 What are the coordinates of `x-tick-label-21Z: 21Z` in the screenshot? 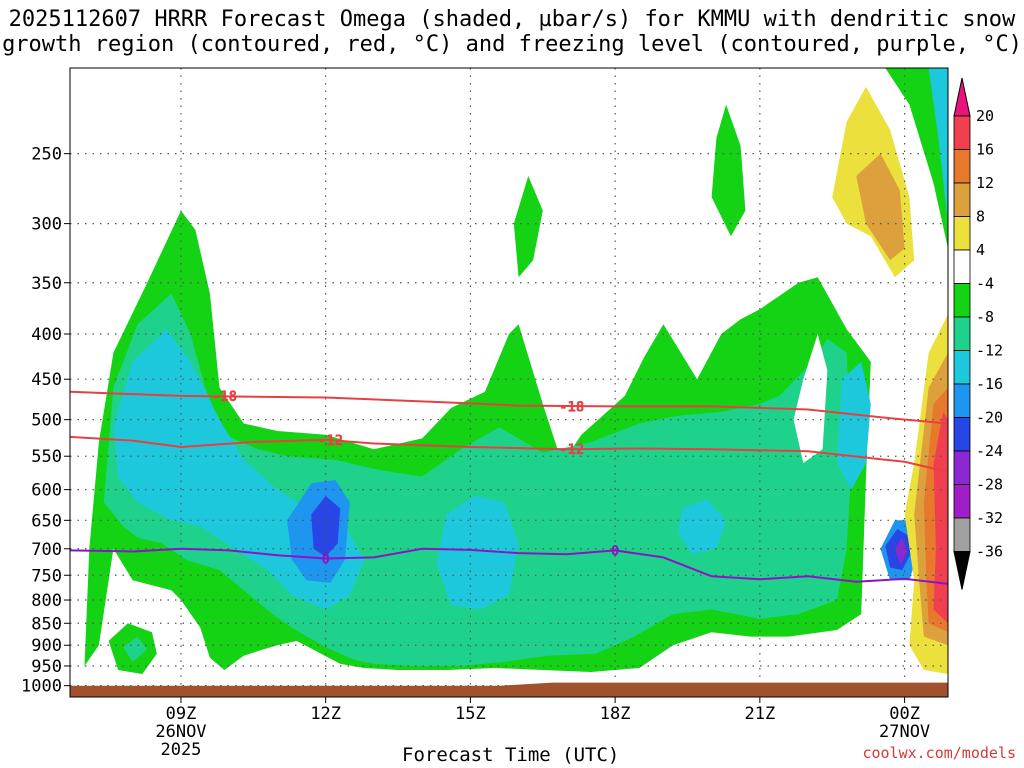 It's located at (759, 714).